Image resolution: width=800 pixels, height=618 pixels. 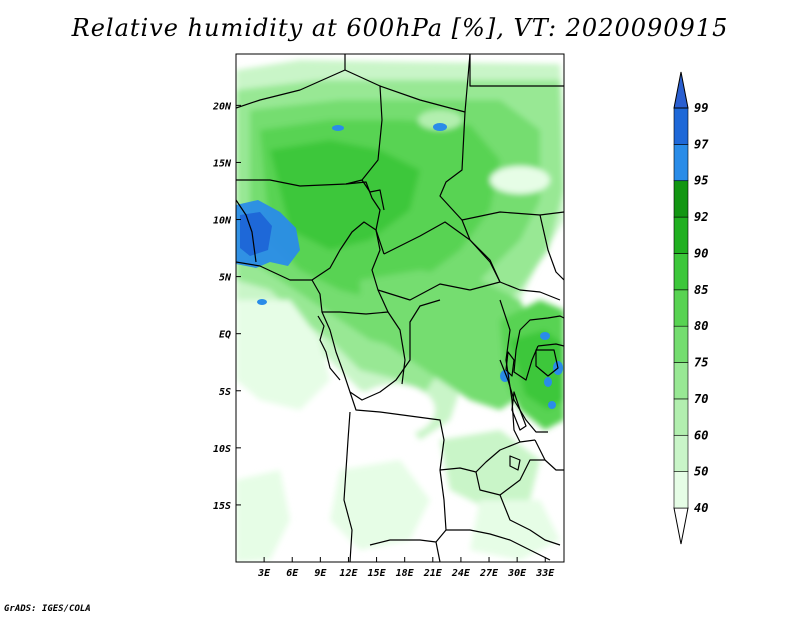 What do you see at coordinates (320, 573) in the screenshot?
I see `lon-tick-label: 9E` at bounding box center [320, 573].